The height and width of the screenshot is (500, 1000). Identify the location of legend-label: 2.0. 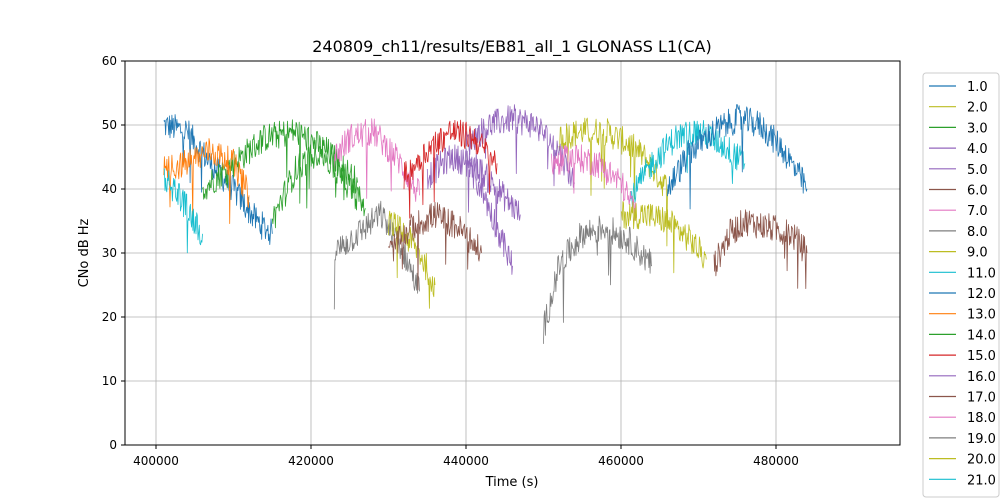
(977, 108).